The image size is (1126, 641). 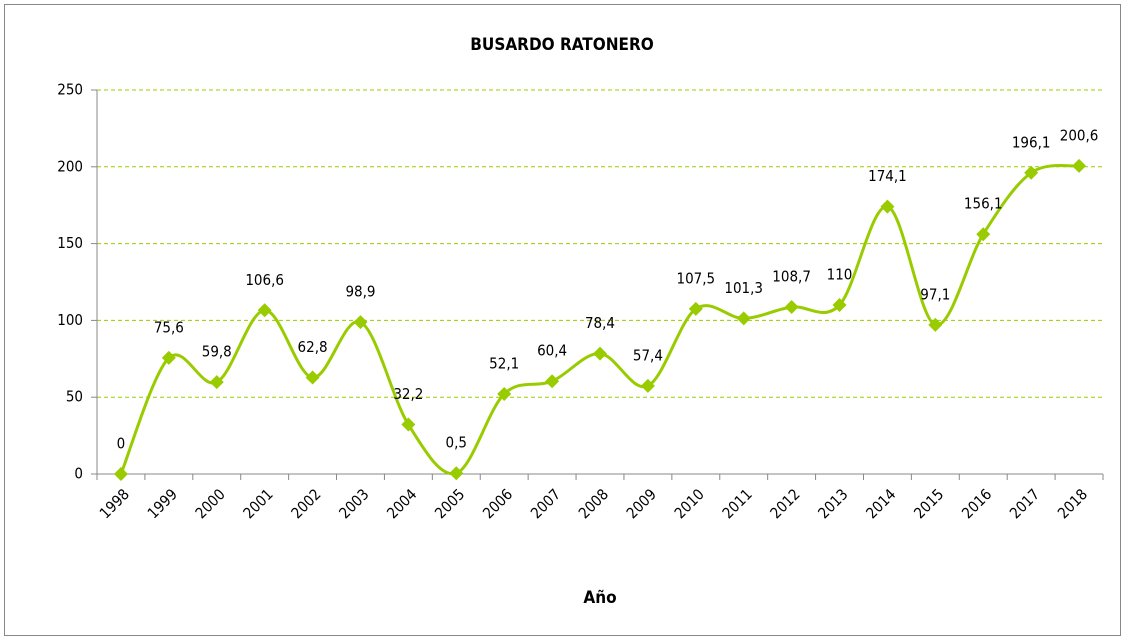 What do you see at coordinates (561, 45) in the screenshot?
I see `chart-title: BUSARDO RATONERO` at bounding box center [561, 45].